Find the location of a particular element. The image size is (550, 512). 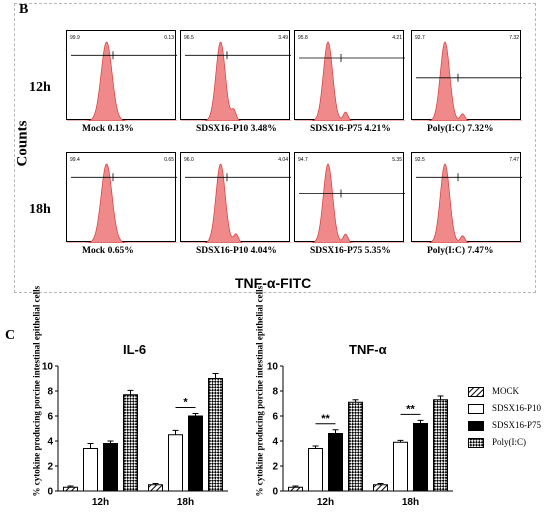

histogram-12h-4: 92.7 7.32 is located at coordinates (466, 75).